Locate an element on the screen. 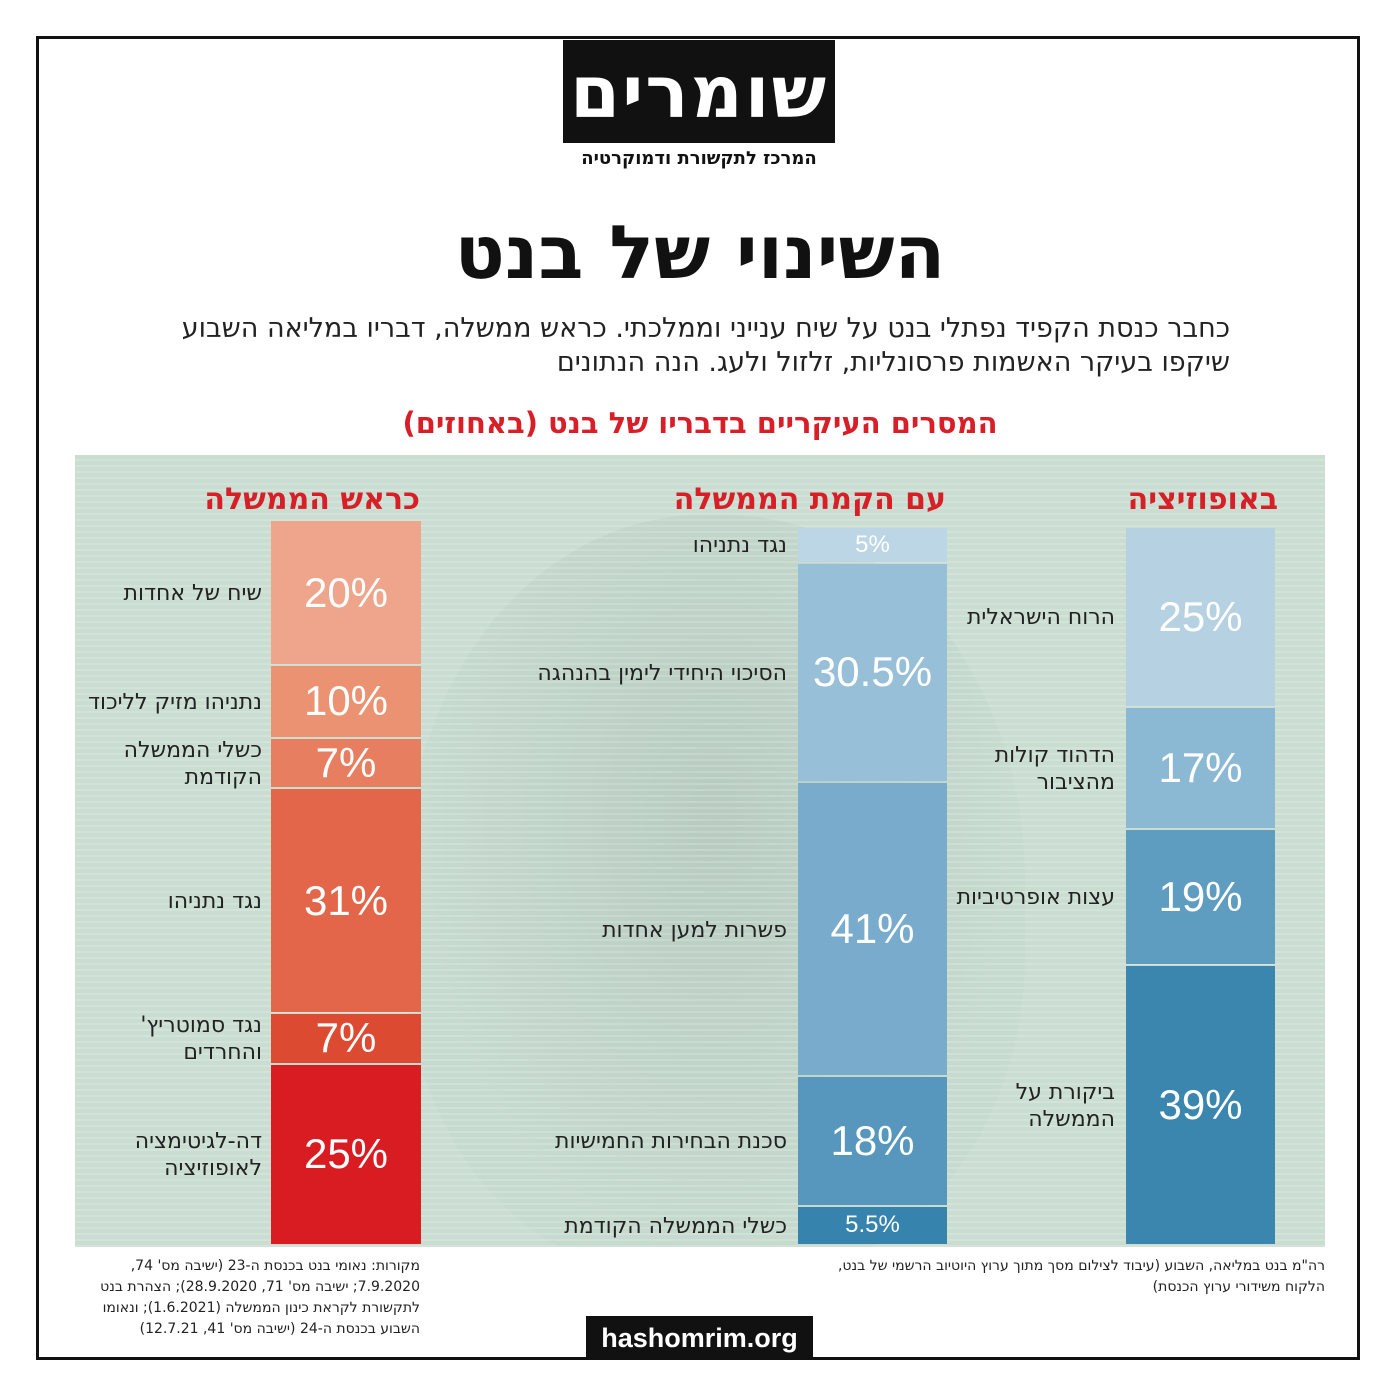 The width and height of the screenshot is (1400, 1400). segment-label-2-4: נגד סמוטריץ' והחרדים is located at coordinates (201, 1039).